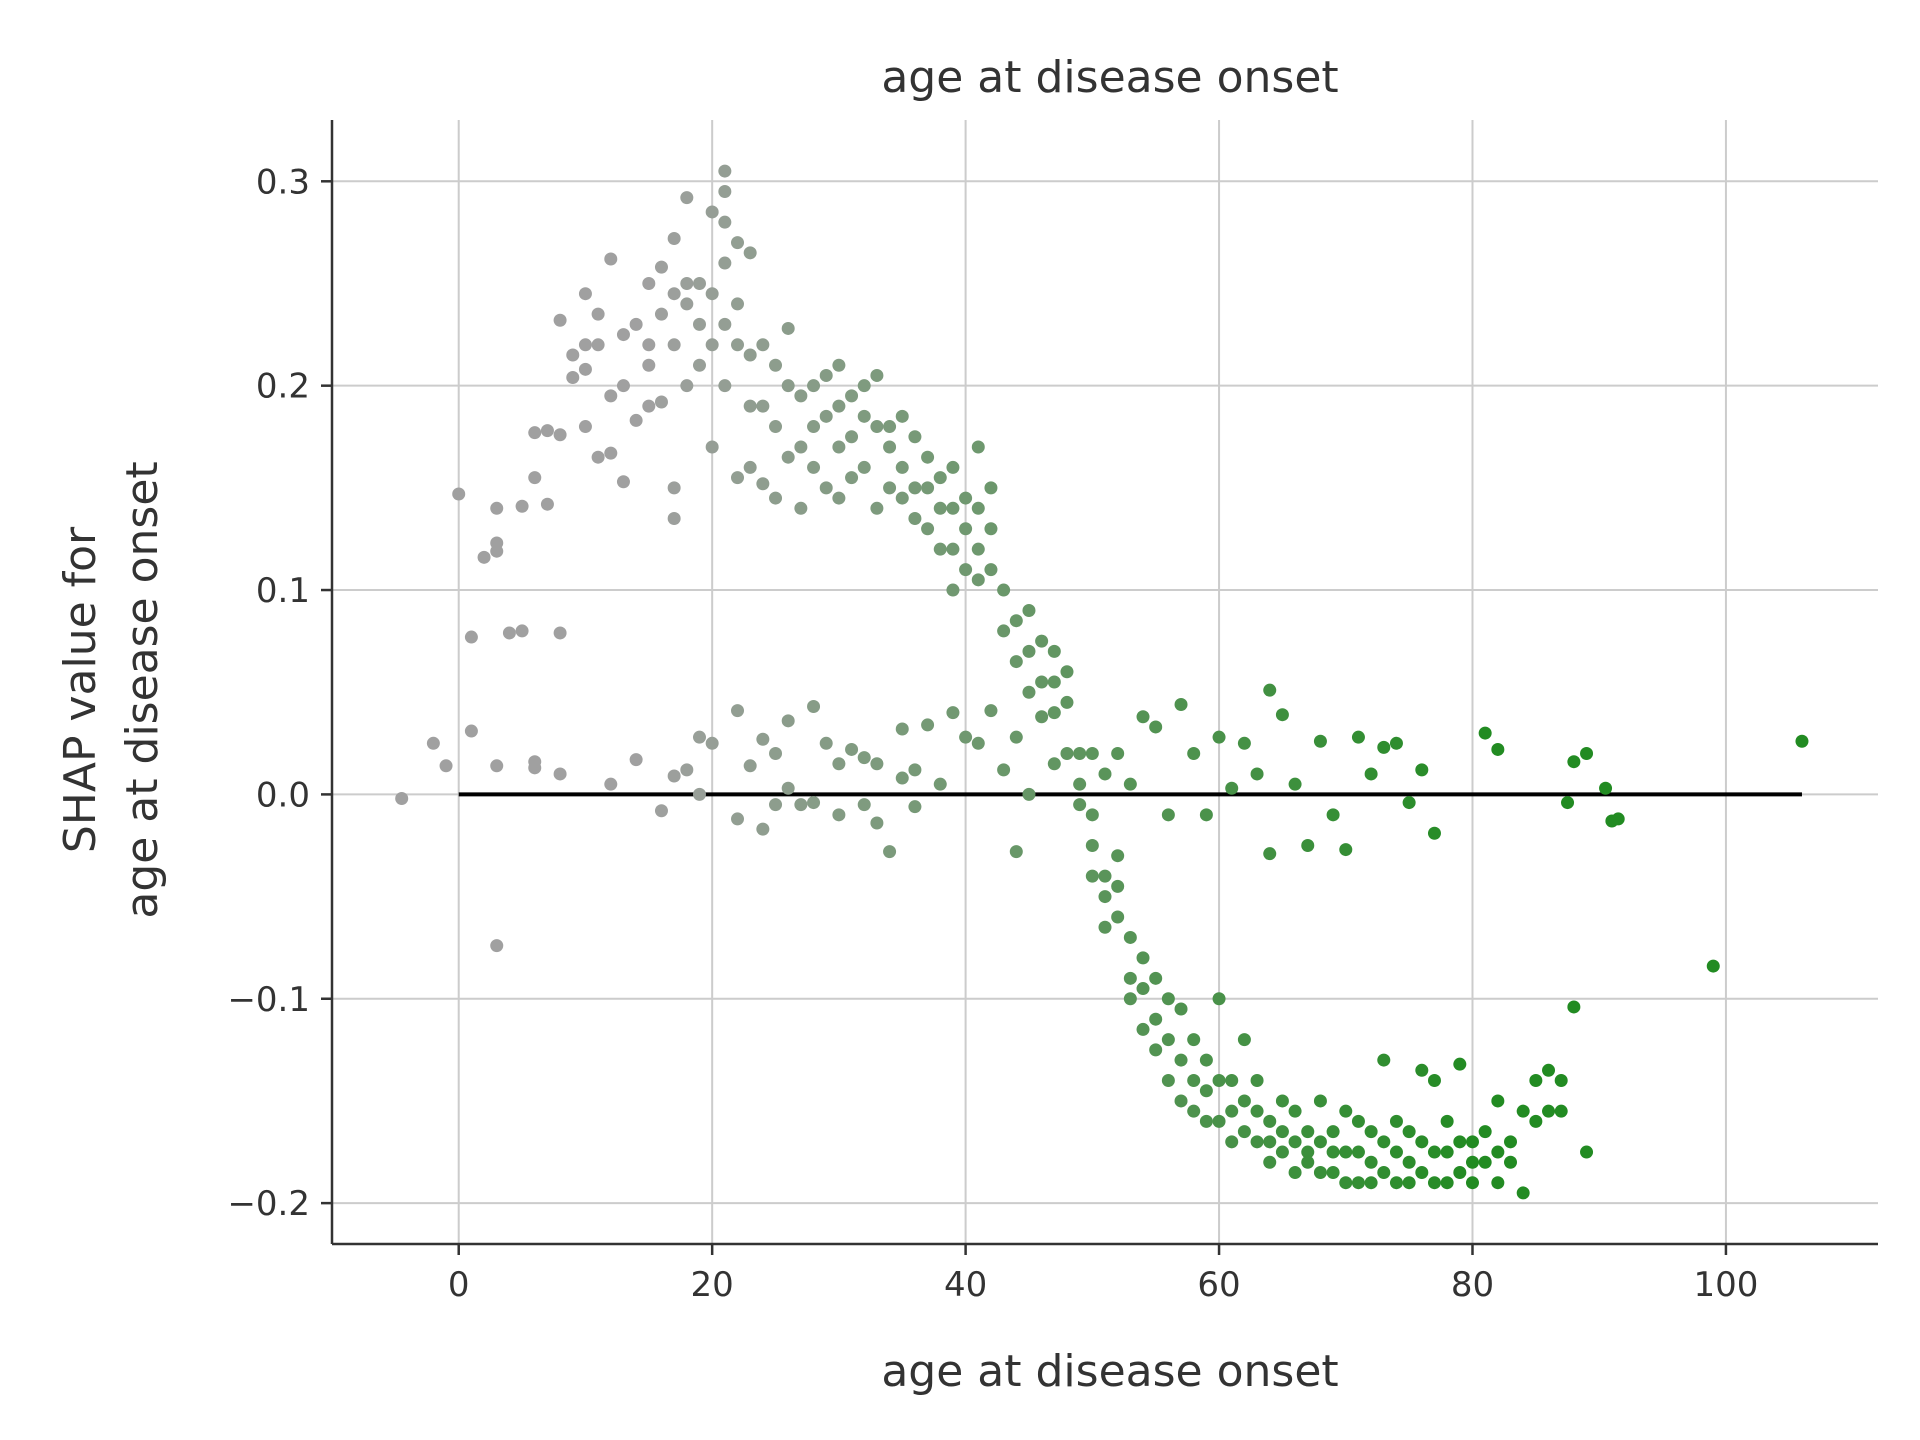 The height and width of the screenshot is (1440, 1920). What do you see at coordinates (1109, 1371) in the screenshot?
I see `x-axis-label: age at disease onset` at bounding box center [1109, 1371].